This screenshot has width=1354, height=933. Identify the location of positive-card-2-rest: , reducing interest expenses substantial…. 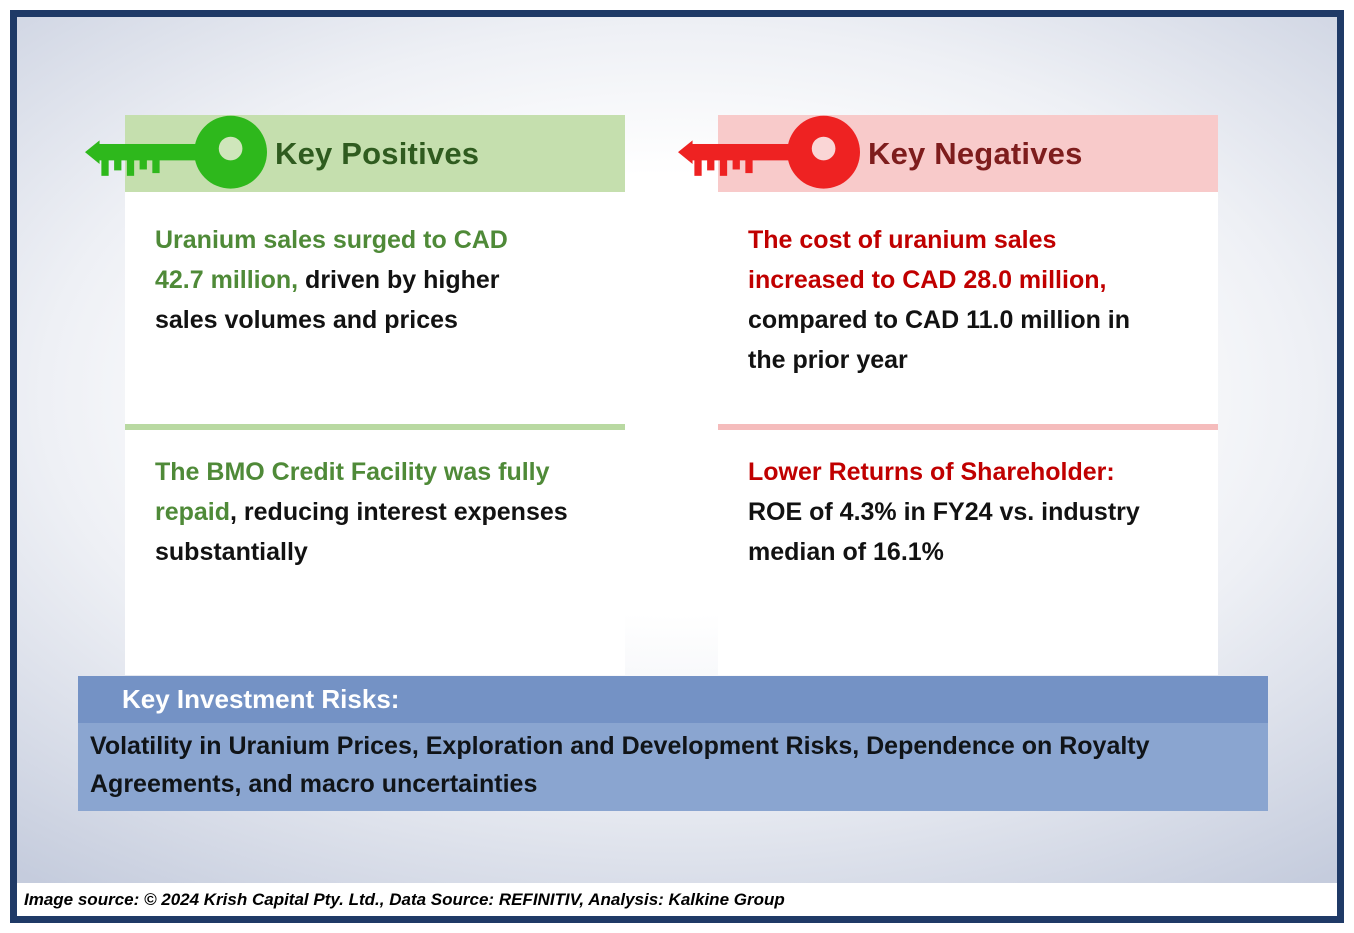
(361, 532).